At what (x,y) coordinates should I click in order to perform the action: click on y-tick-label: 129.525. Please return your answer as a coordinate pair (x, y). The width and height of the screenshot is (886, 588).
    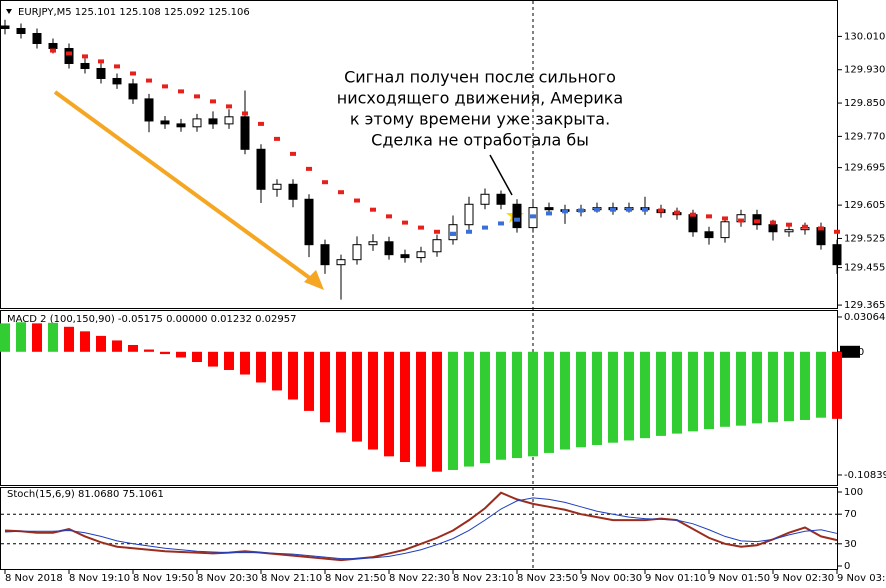
    Looking at the image, I should click on (864, 238).